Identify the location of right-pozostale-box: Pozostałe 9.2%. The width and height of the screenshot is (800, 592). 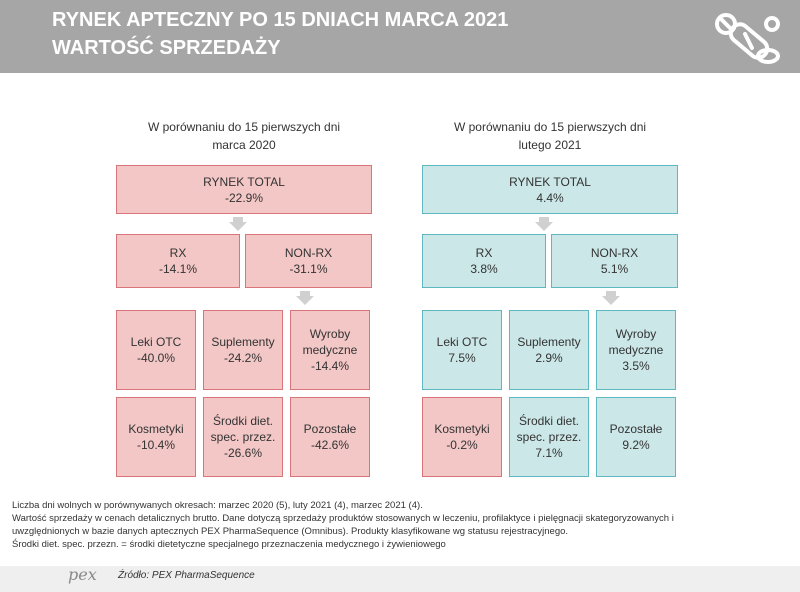
(636, 437).